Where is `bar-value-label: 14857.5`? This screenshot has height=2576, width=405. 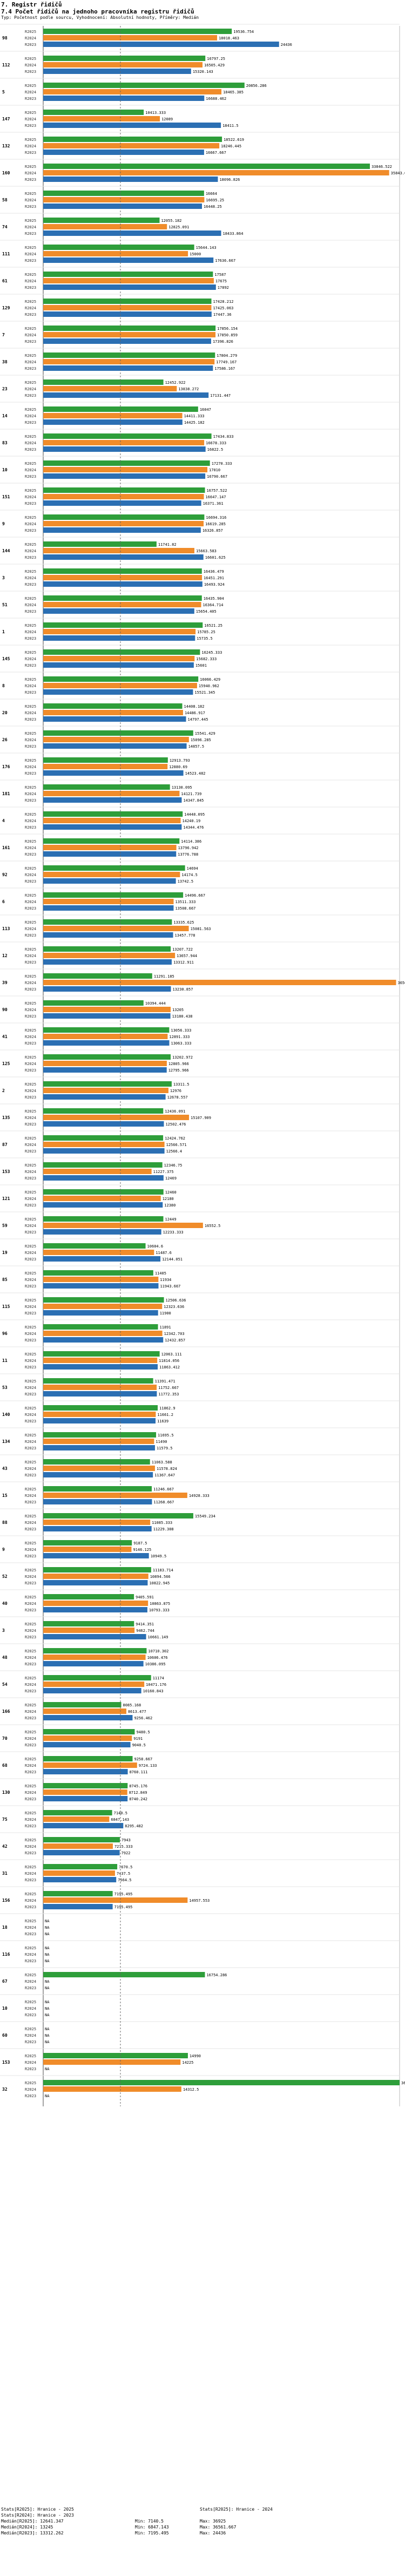 bar-value-label: 14857.5 is located at coordinates (197, 746).